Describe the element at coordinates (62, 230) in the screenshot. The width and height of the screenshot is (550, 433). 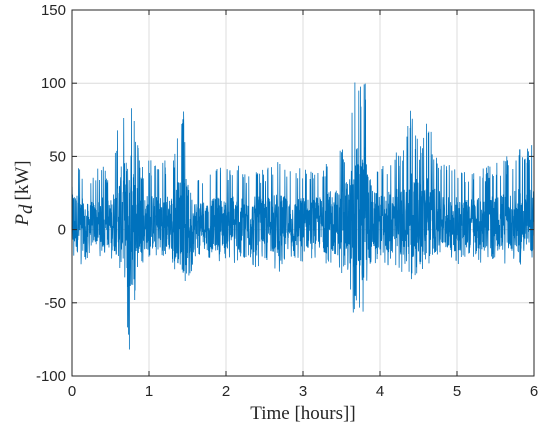
I see `y-tick-label: 0` at that location.